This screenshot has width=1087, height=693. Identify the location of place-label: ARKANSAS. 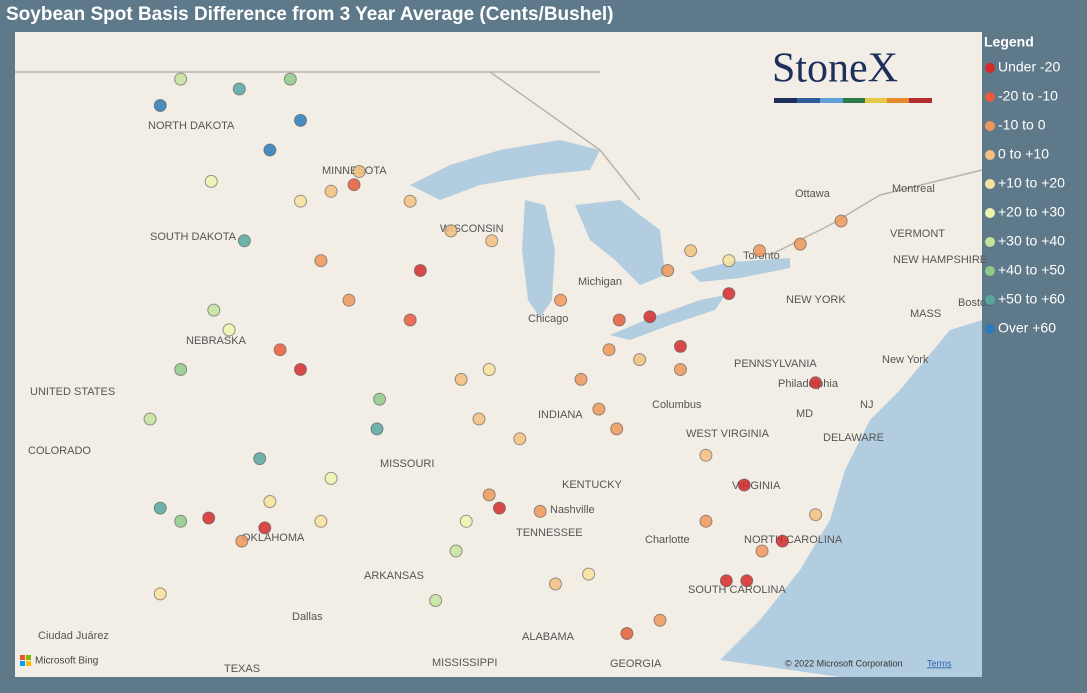
(394, 576).